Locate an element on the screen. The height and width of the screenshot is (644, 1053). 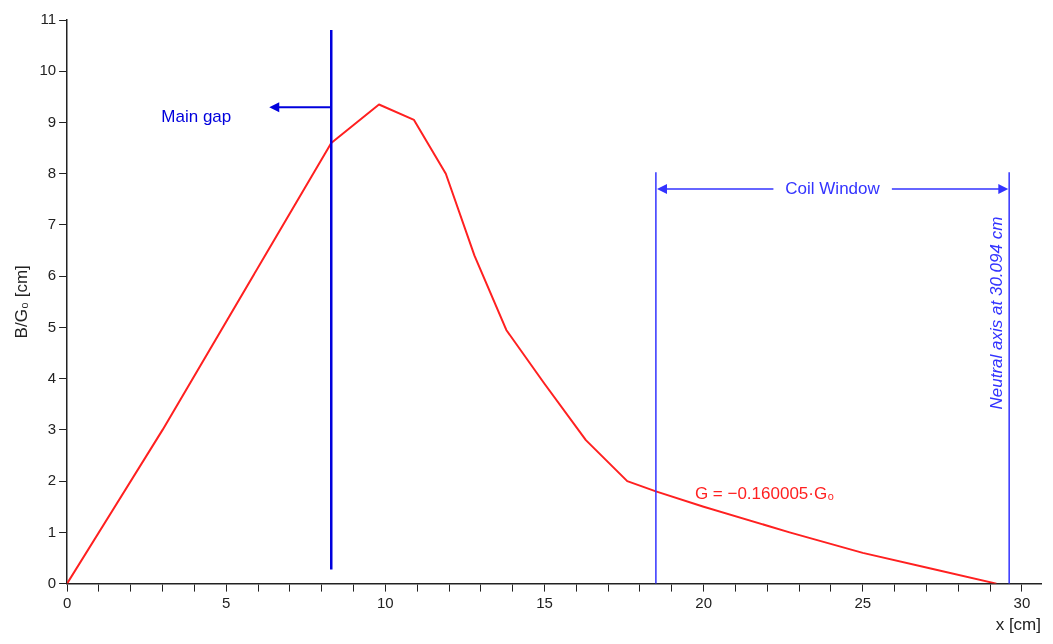
x-tick-label: 5 is located at coordinates (226, 602).